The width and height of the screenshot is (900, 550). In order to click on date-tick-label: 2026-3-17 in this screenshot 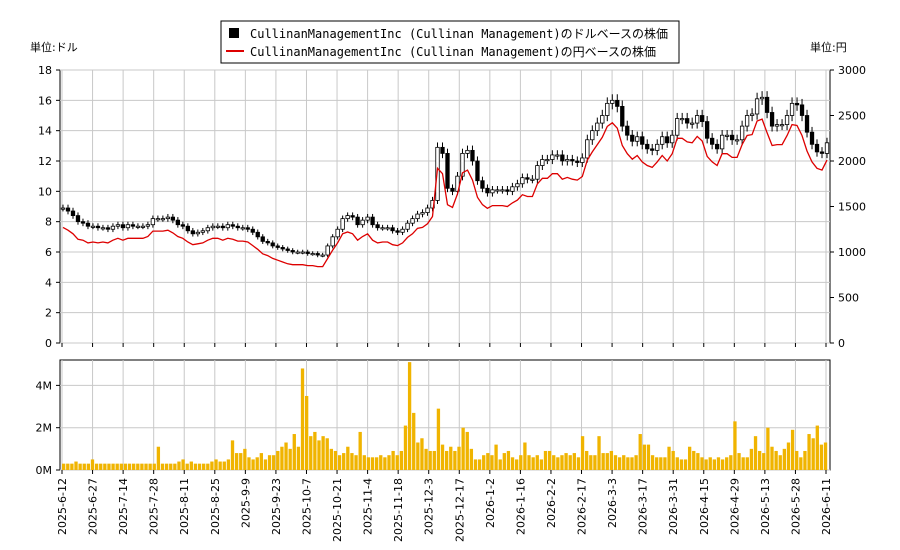, I will do `click(643, 506)`.